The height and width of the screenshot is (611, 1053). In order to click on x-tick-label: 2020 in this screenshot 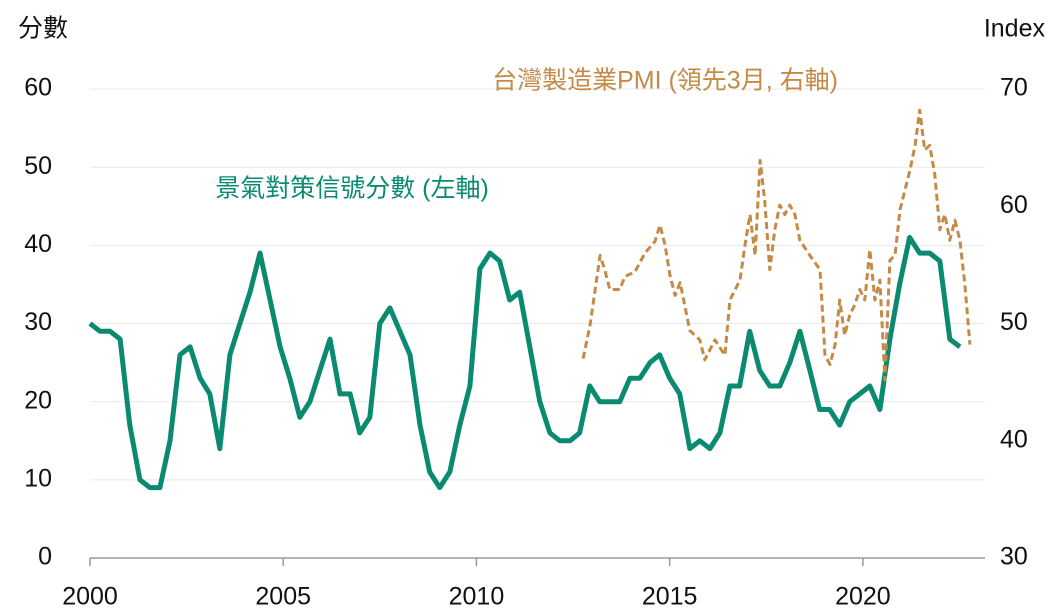, I will do `click(863, 597)`.